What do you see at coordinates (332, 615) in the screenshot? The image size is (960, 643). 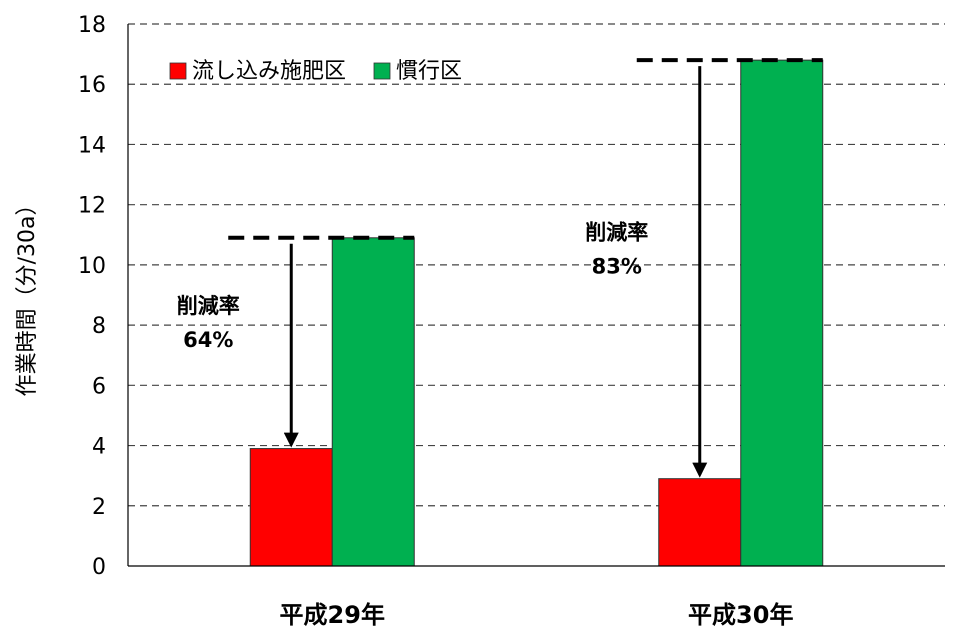 I see `x-category-label: 平成29年` at bounding box center [332, 615].